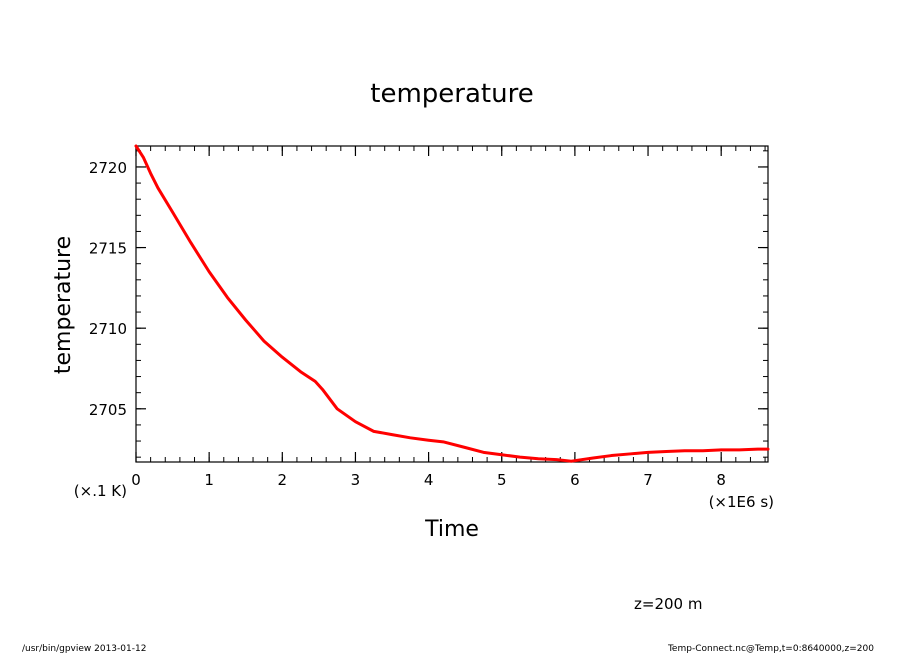 This screenshot has width=904, height=654. What do you see at coordinates (108, 249) in the screenshot?
I see `y-tick-label: 2715` at bounding box center [108, 249].